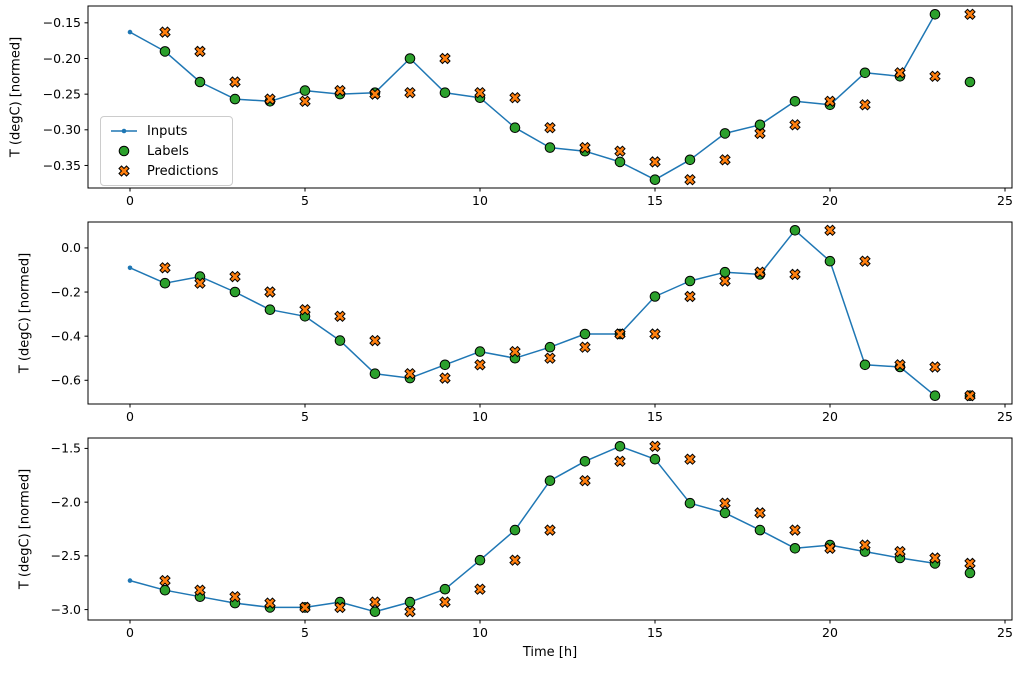 The width and height of the screenshot is (1023, 679). I want to click on legend-item-inputs: Inputs, so click(163, 131).